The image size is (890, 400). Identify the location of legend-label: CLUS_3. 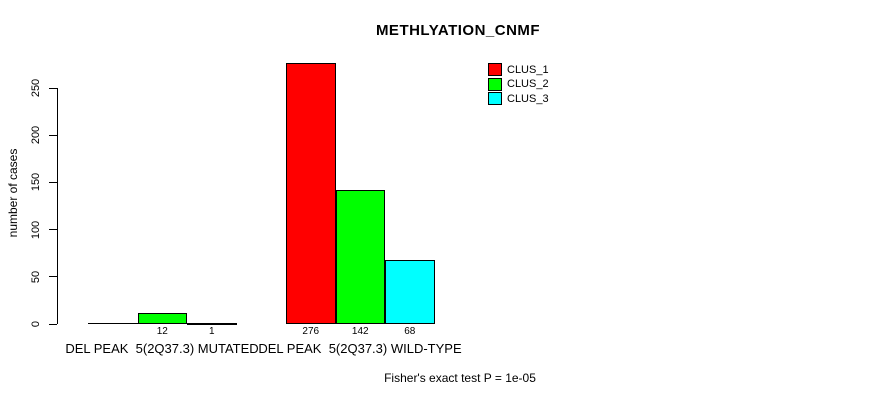
(528, 98).